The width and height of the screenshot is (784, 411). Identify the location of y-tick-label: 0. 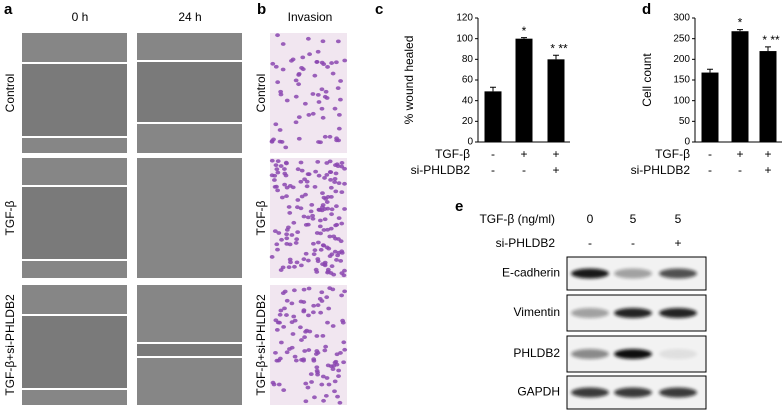
(687, 142).